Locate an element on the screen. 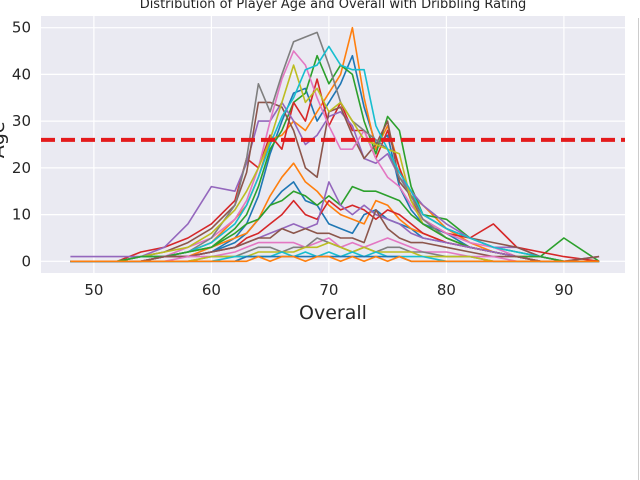 This screenshot has height=480, width=640. y-tick-label: 0 is located at coordinates (26, 261).